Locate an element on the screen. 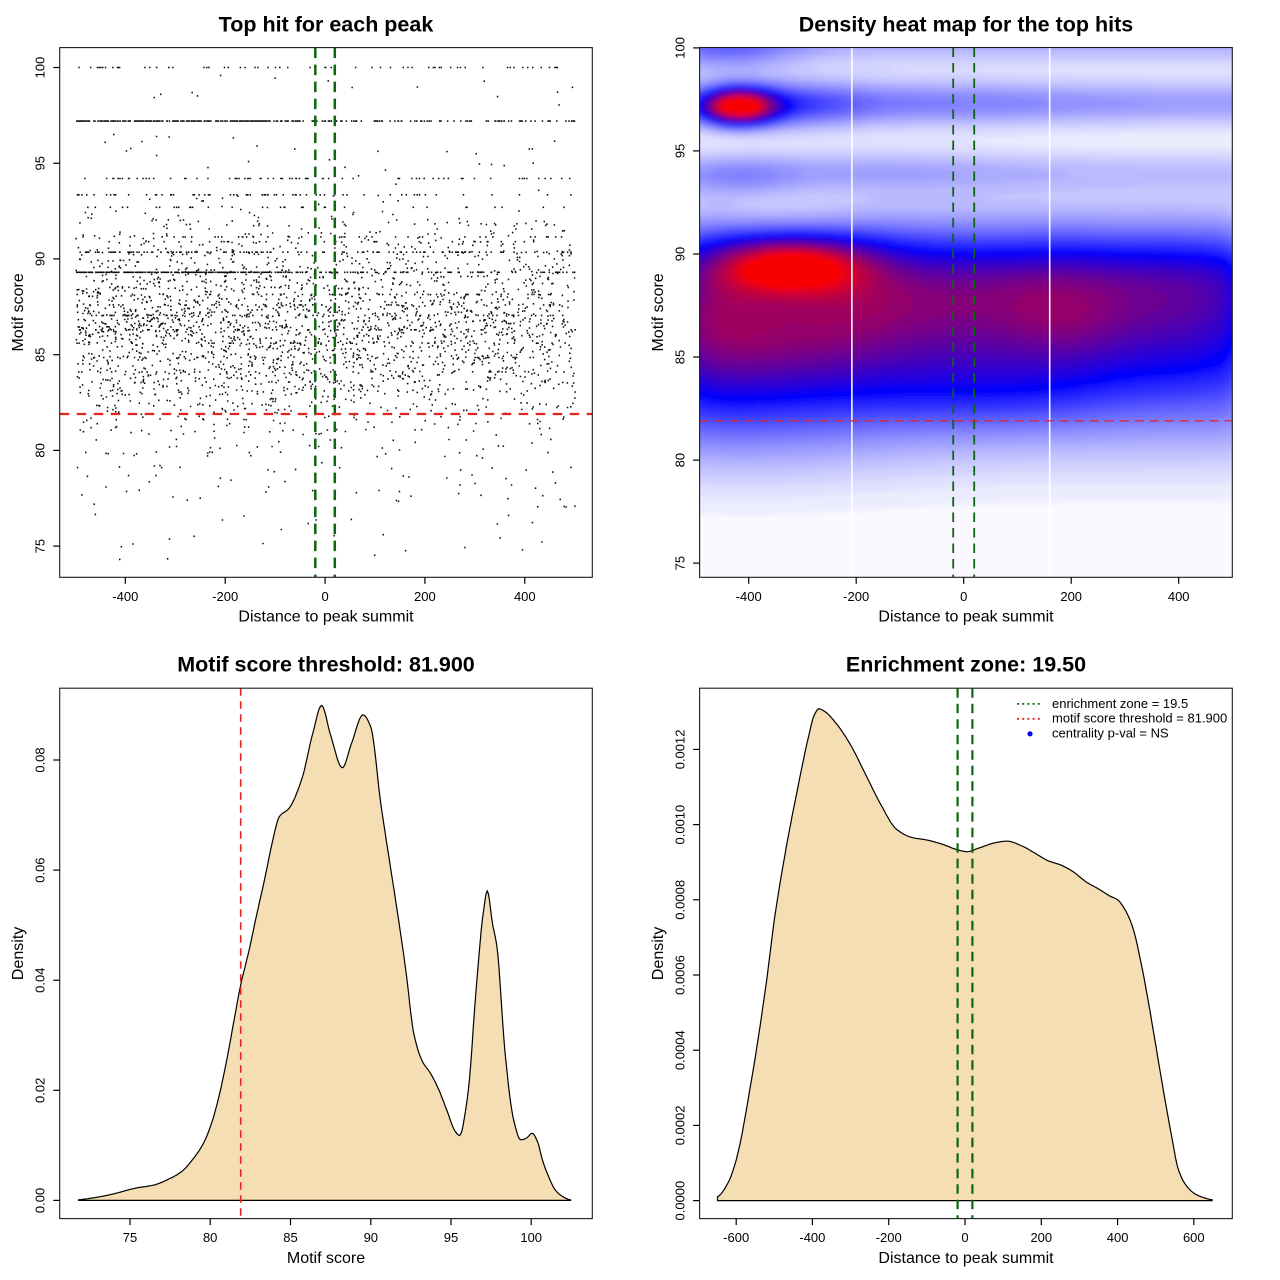 The height and width of the screenshot is (1280, 1280). svg-text: Top hit for each peak is located at coordinates (326, 25).